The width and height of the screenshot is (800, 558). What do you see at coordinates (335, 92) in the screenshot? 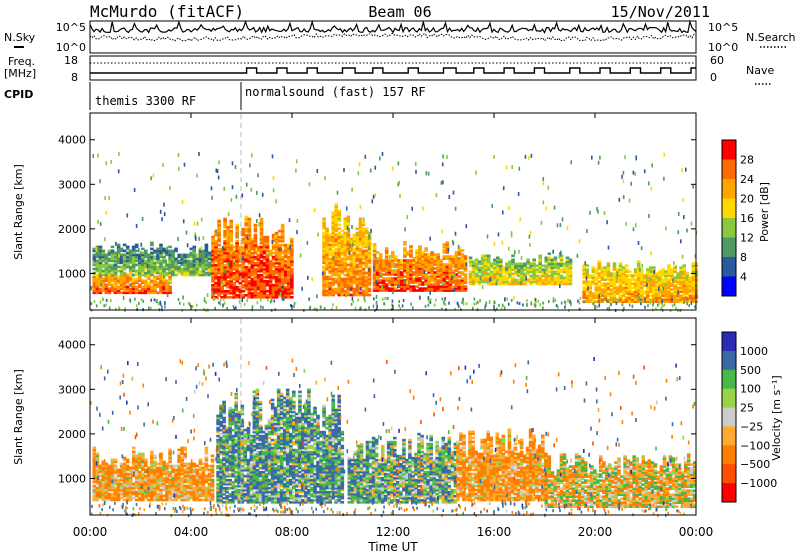
I see `cpid-mode-2: normalsound (fast) 157 RF` at bounding box center [335, 92].